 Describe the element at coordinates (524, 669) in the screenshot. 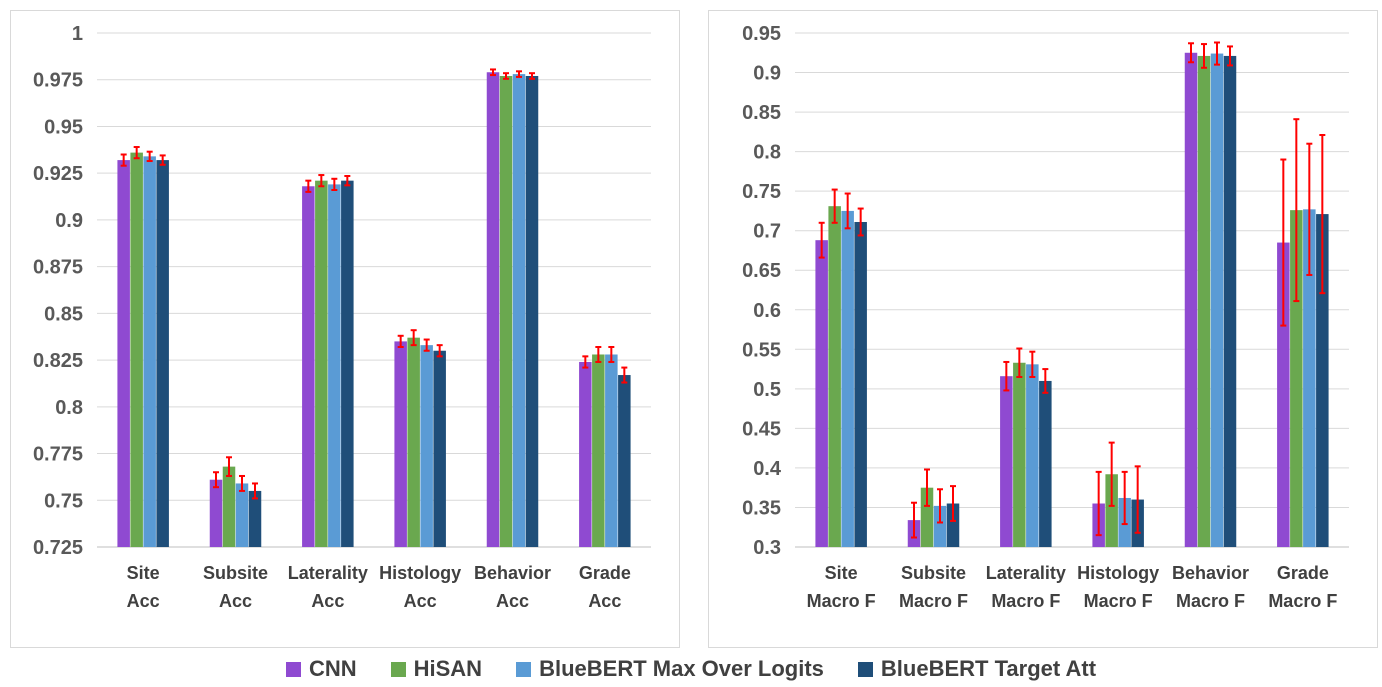

I see `legend-swatch-bluebert-max-over-logits` at that location.